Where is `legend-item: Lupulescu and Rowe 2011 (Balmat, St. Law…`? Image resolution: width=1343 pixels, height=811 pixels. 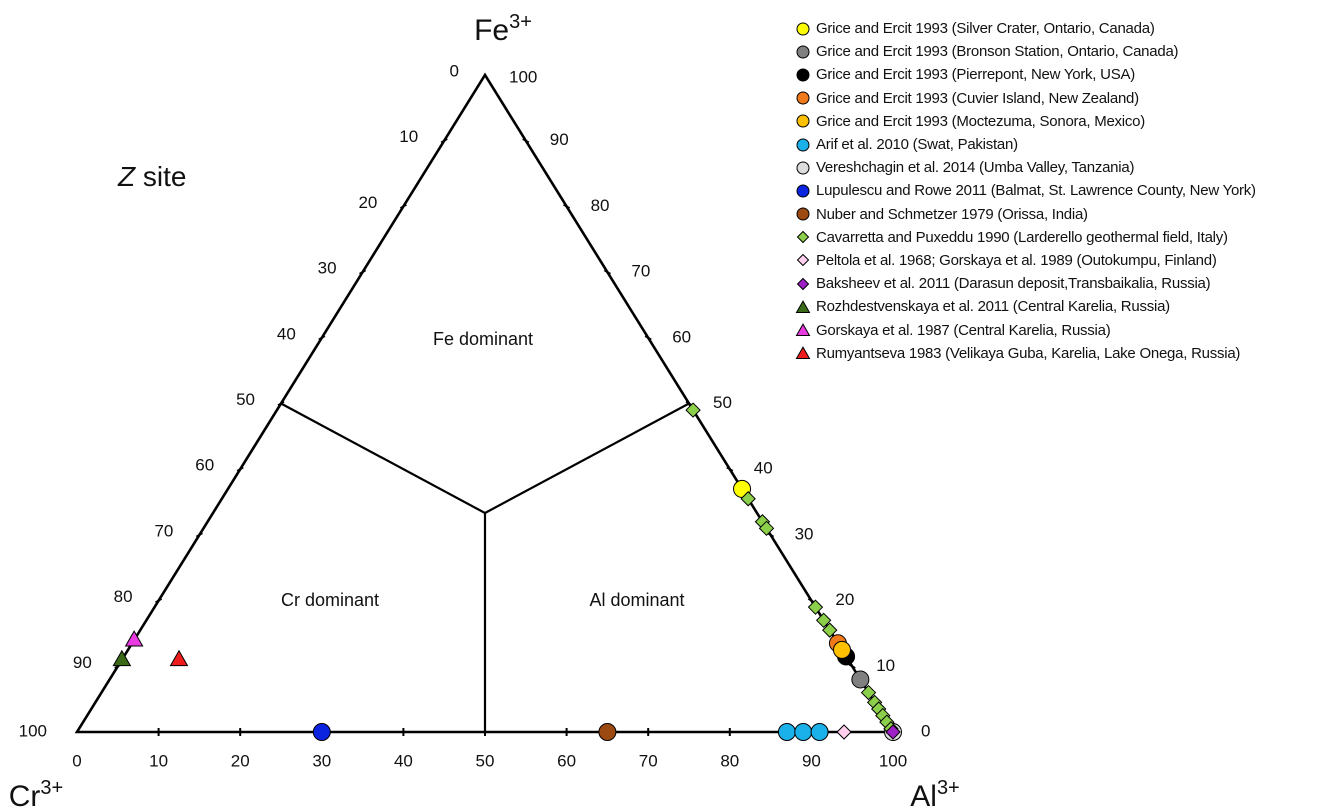
legend-item: Lupulescu and Rowe 2011 (Balmat, St. Law… is located at coordinates (1067, 190).